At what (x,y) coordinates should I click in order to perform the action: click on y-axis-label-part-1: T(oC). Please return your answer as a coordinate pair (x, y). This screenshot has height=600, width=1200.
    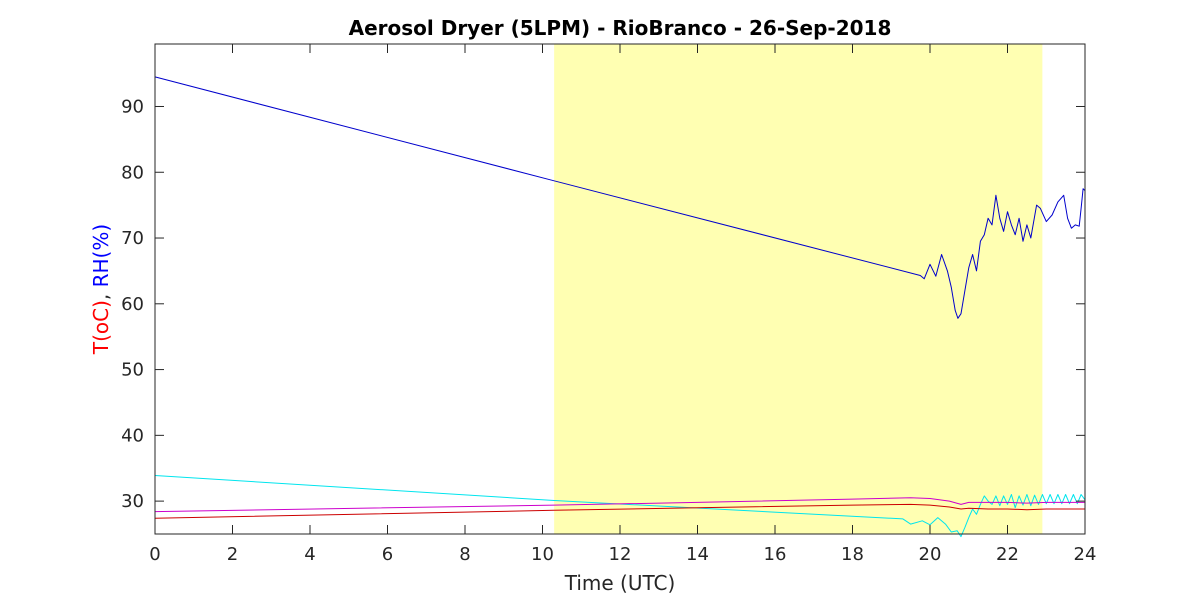
    Looking at the image, I should click on (101, 327).